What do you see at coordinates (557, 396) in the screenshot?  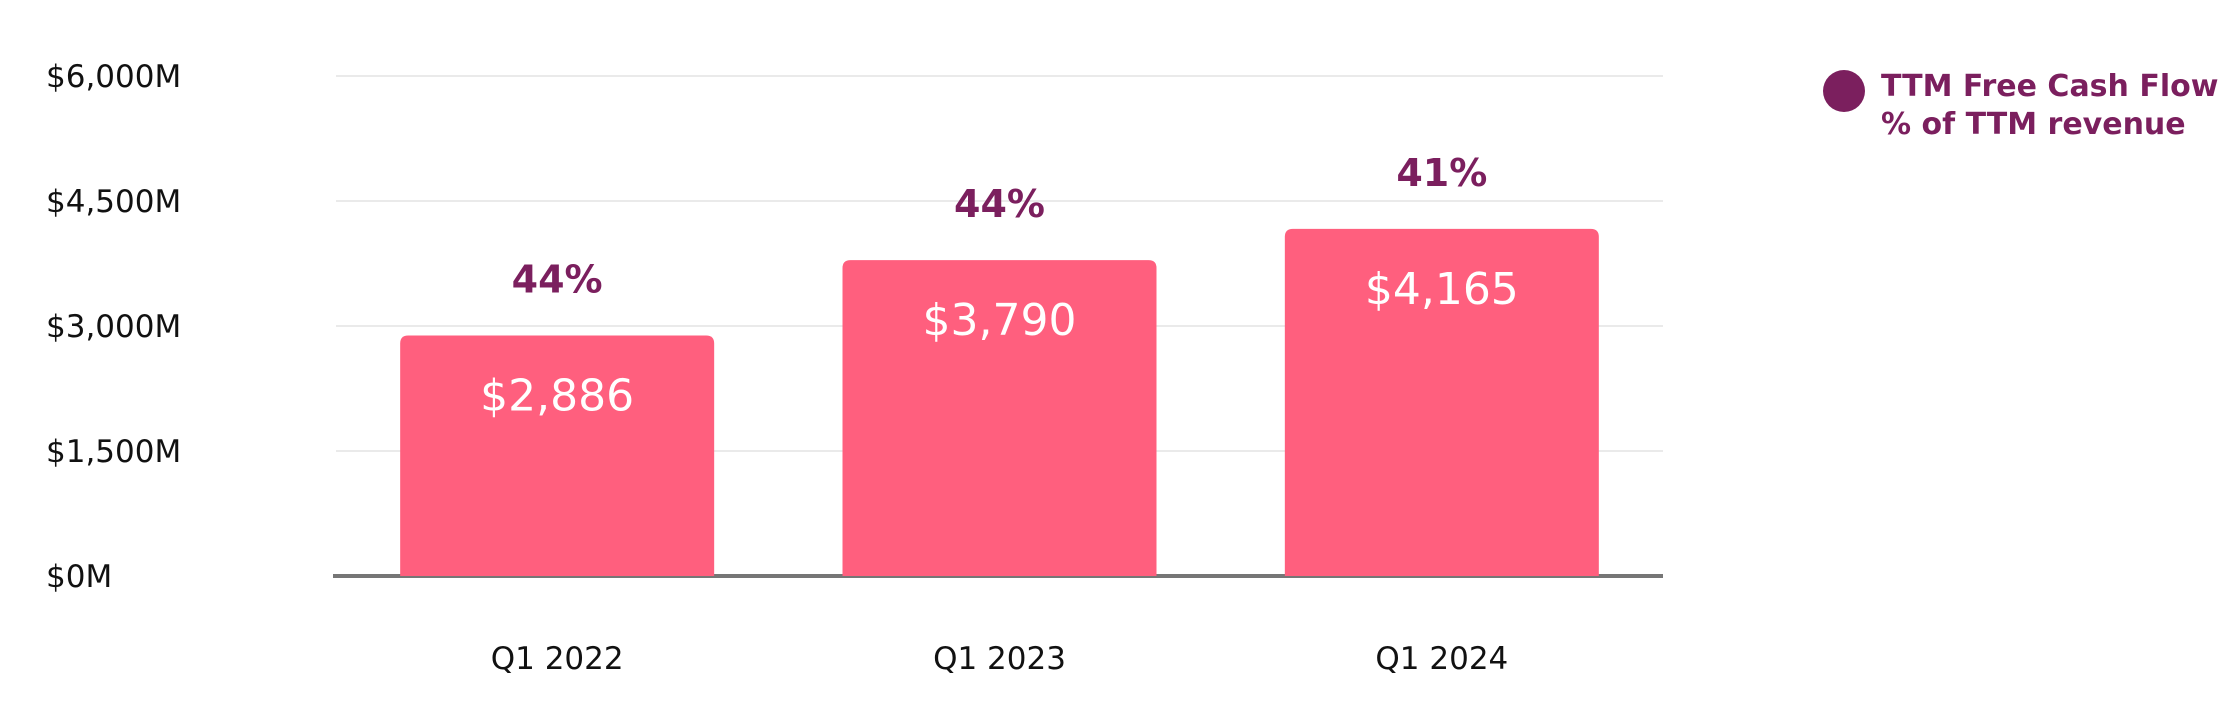 I see `bar-value-label: $2,886` at bounding box center [557, 396].